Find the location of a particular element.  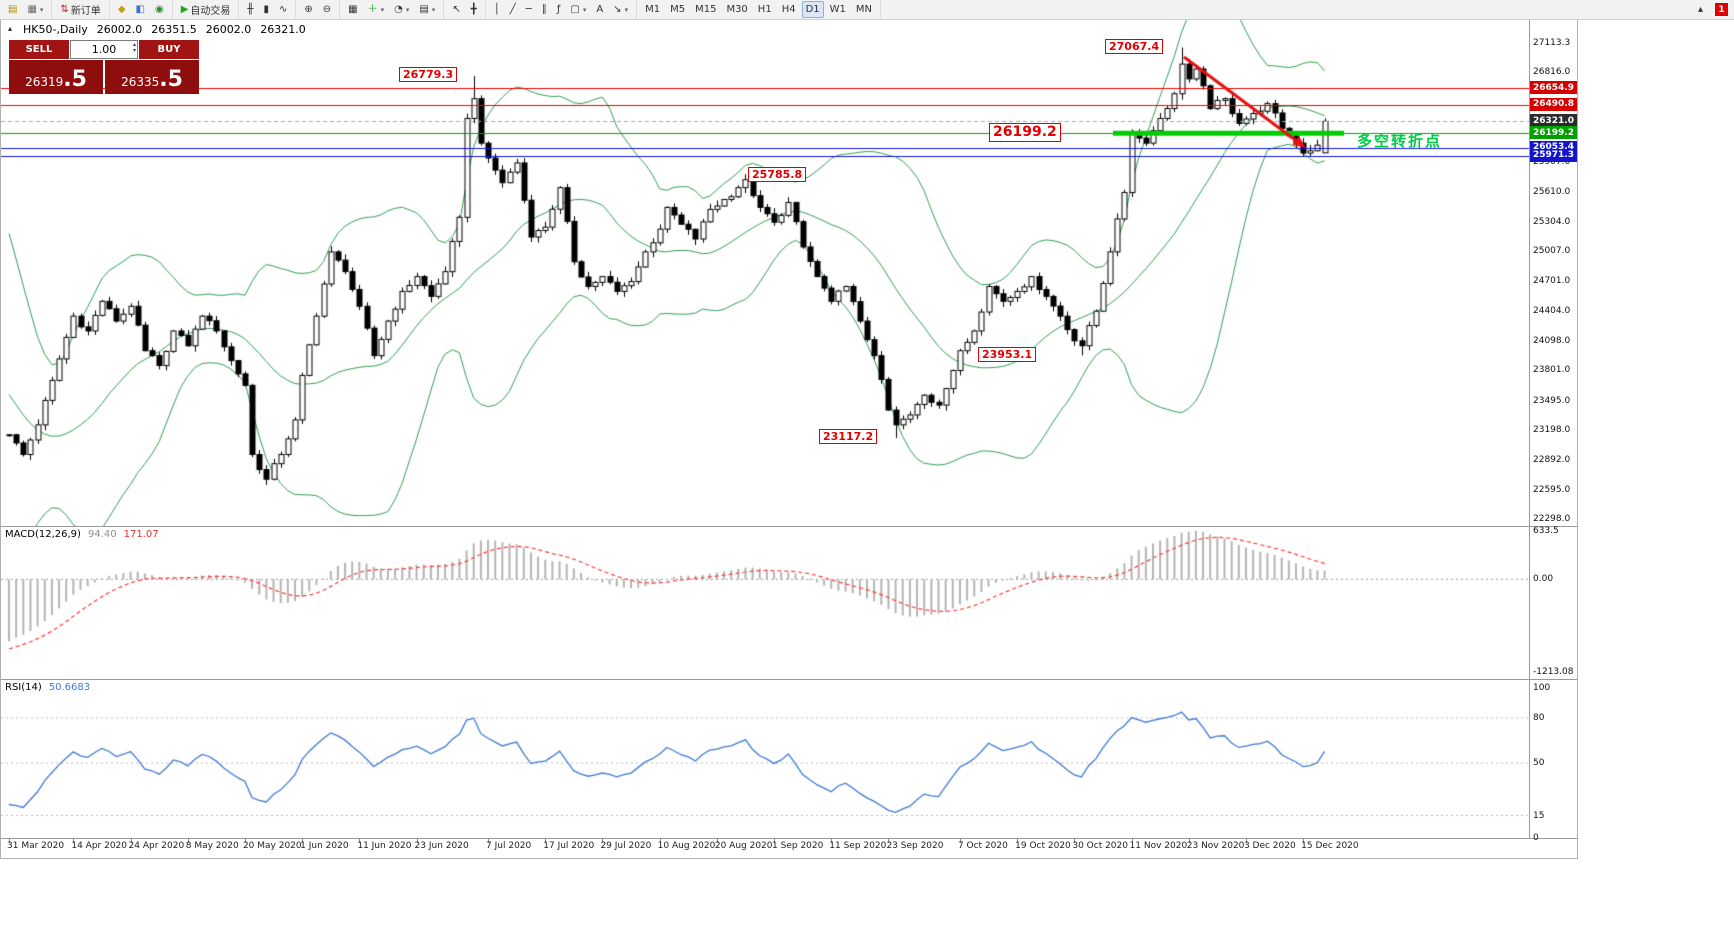

macd-indicator-label: MACD(12,26,9) 94.40 171.07 is located at coordinates (82, 534).